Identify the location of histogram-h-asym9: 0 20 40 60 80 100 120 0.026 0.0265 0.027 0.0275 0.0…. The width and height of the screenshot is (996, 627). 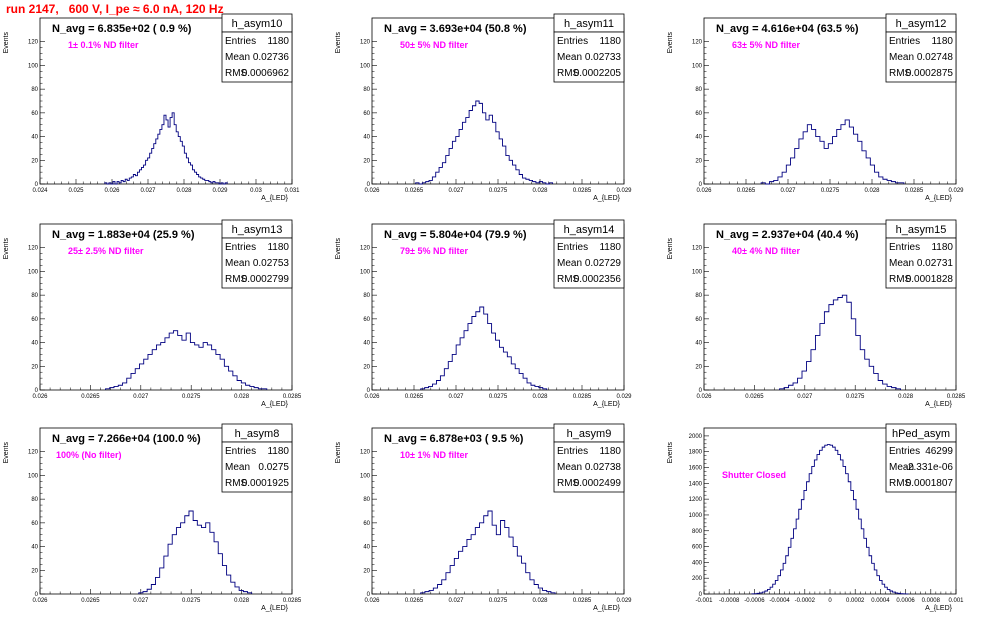
(483, 517).